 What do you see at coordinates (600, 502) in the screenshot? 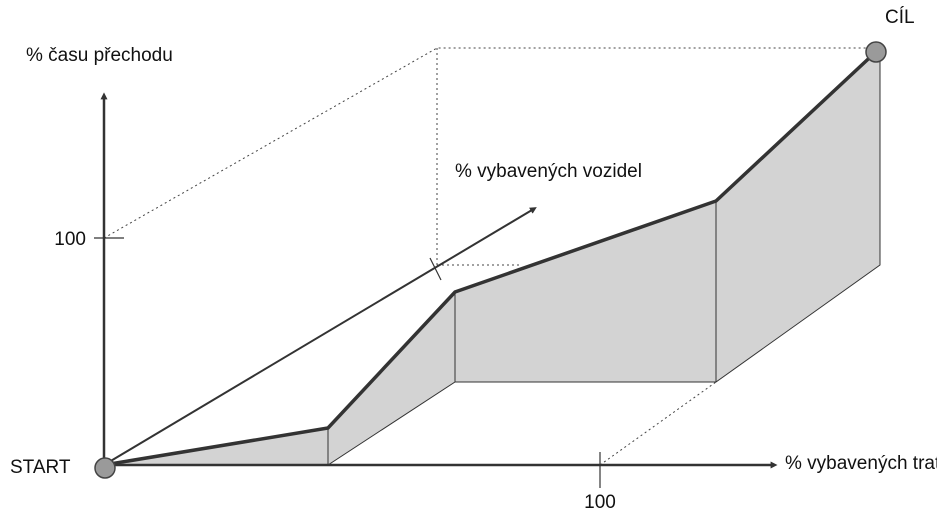
I see `x-tick-label: 100` at bounding box center [600, 502].